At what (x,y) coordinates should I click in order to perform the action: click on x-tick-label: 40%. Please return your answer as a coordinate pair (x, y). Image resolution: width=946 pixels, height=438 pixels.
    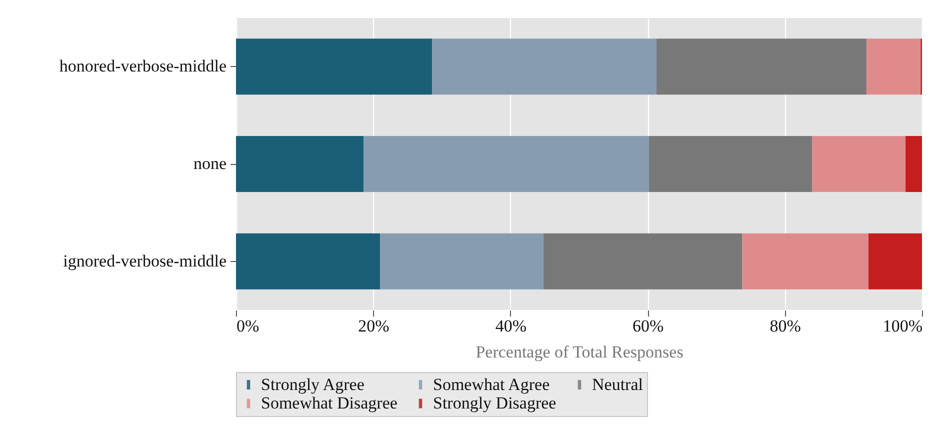
    Looking at the image, I should click on (510, 326).